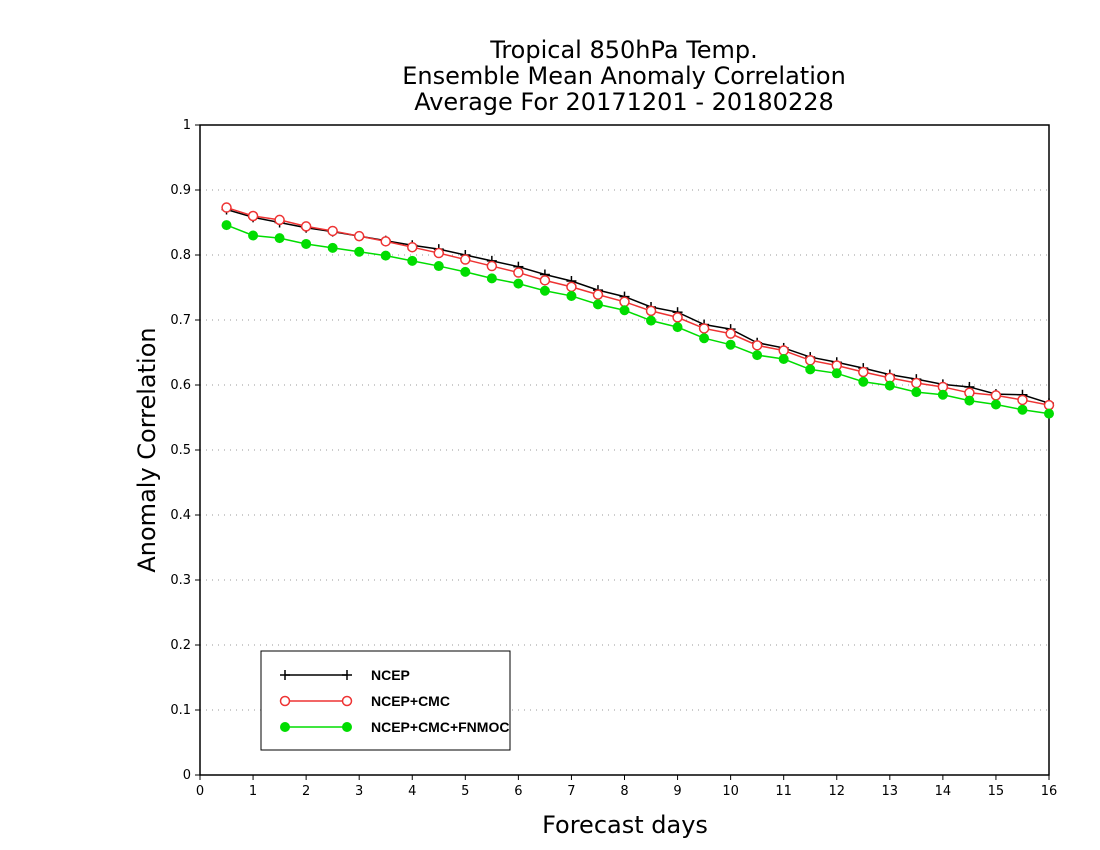 The height and width of the screenshot is (850, 1100). Describe the element at coordinates (253, 791) in the screenshot. I see `x-tick-label: 1` at that location.